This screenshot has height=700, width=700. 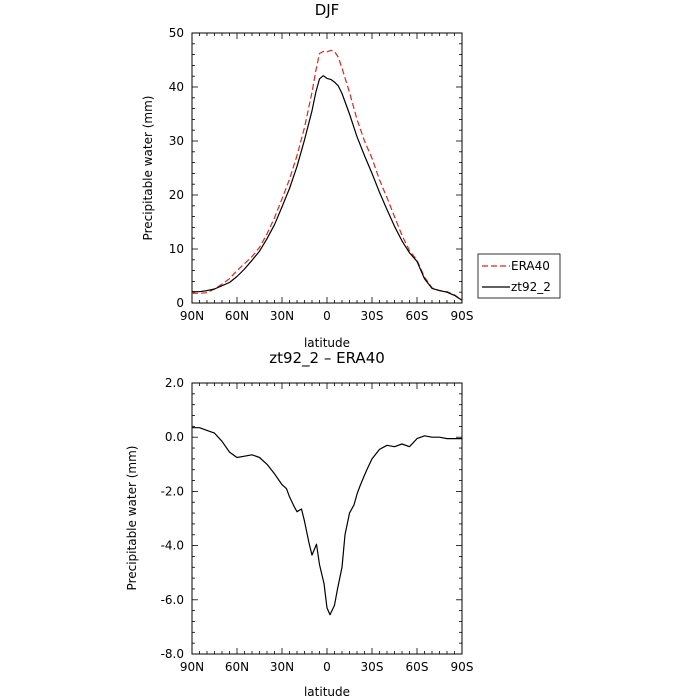 I want to click on top-chart-x-axis-label: latitude, so click(x=327, y=343).